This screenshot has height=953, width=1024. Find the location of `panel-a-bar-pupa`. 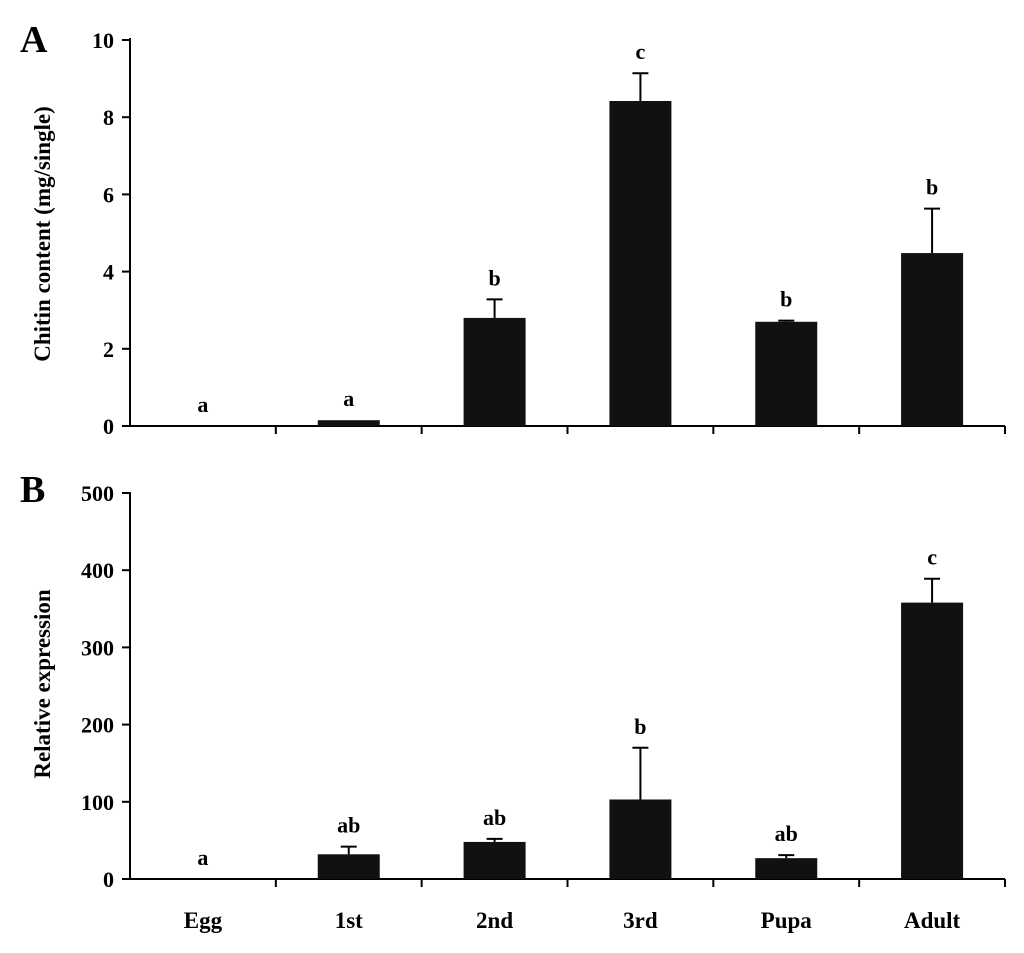

panel-a-bar-pupa is located at coordinates (786, 373).